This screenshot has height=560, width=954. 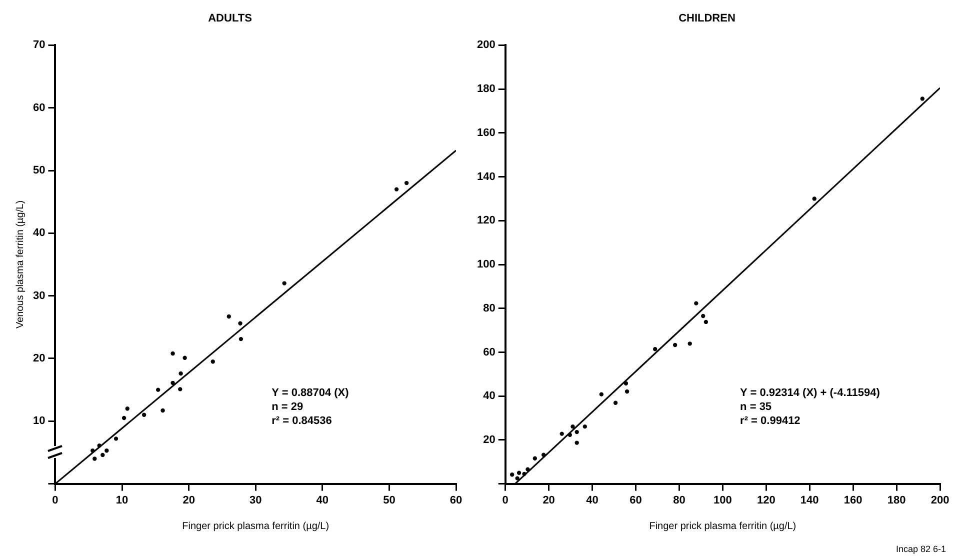 What do you see at coordinates (39, 421) in the screenshot?
I see `y-tick-label: 10` at bounding box center [39, 421].